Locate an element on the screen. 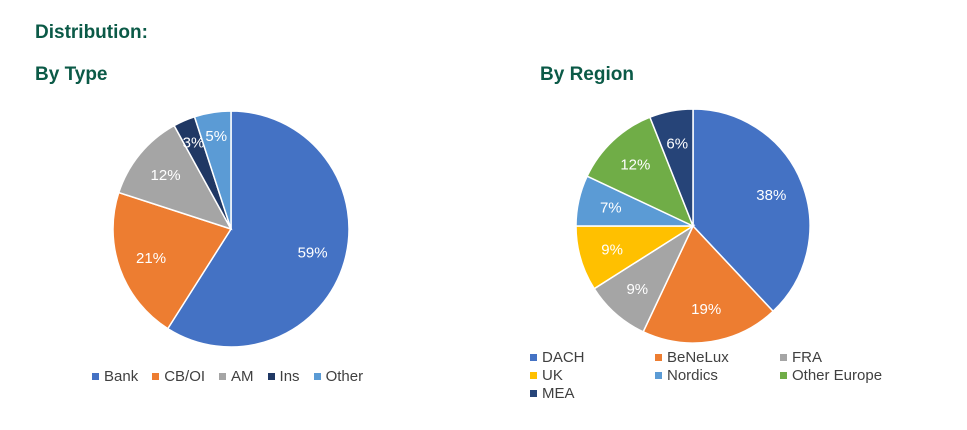 The width and height of the screenshot is (967, 430). region-label-other-europe: 12% is located at coordinates (635, 165).